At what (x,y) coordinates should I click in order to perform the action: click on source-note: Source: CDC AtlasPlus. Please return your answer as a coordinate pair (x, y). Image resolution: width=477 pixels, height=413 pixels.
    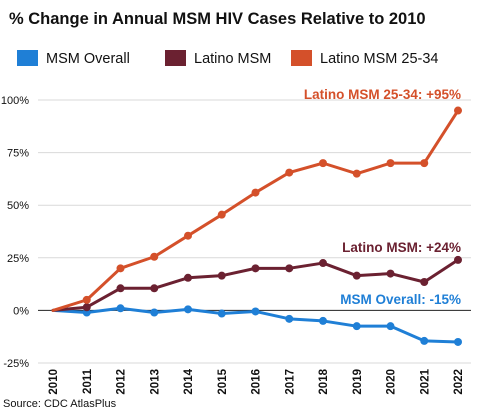
    Looking at the image, I should click on (60, 404).